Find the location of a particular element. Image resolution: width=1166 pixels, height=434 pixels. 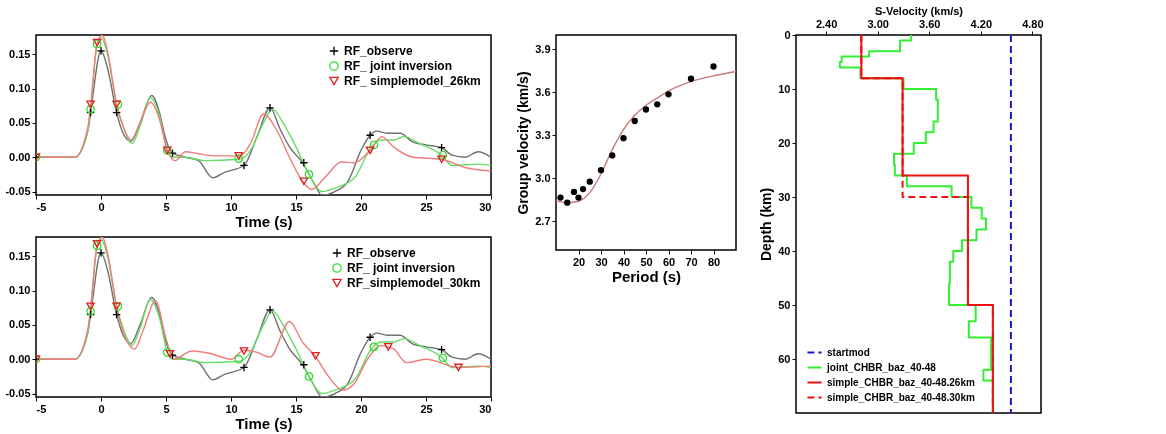

x-tick-label: 60 is located at coordinates (669, 261).